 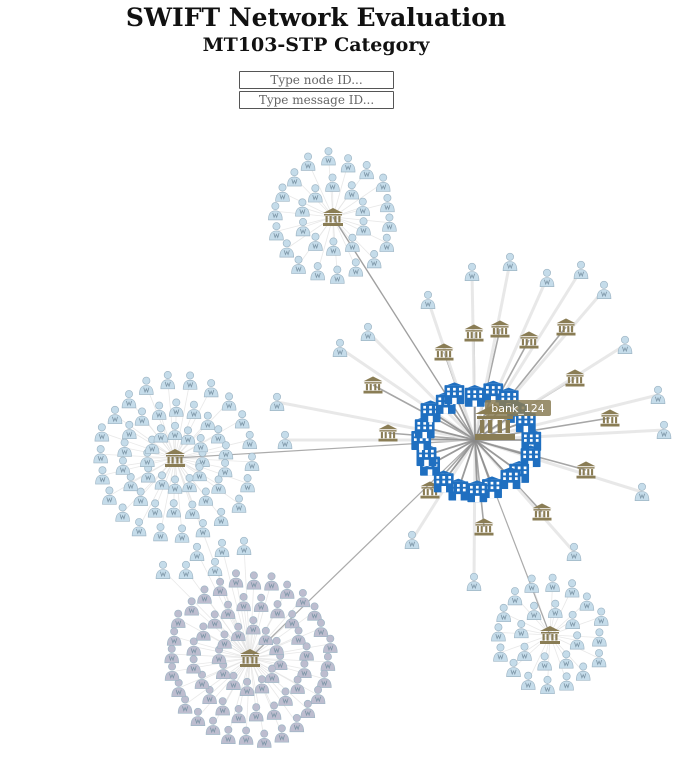 What do you see at coordinates (316, 100) in the screenshot?
I see `message-id-search-input` at bounding box center [316, 100].